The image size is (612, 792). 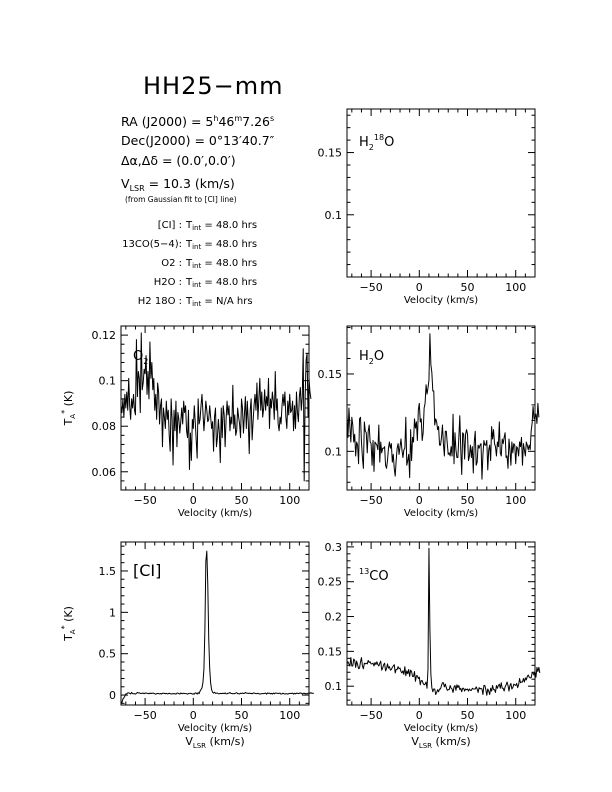 What do you see at coordinates (209, 121) in the screenshot?
I see `ra-hours: 5` at bounding box center [209, 121].